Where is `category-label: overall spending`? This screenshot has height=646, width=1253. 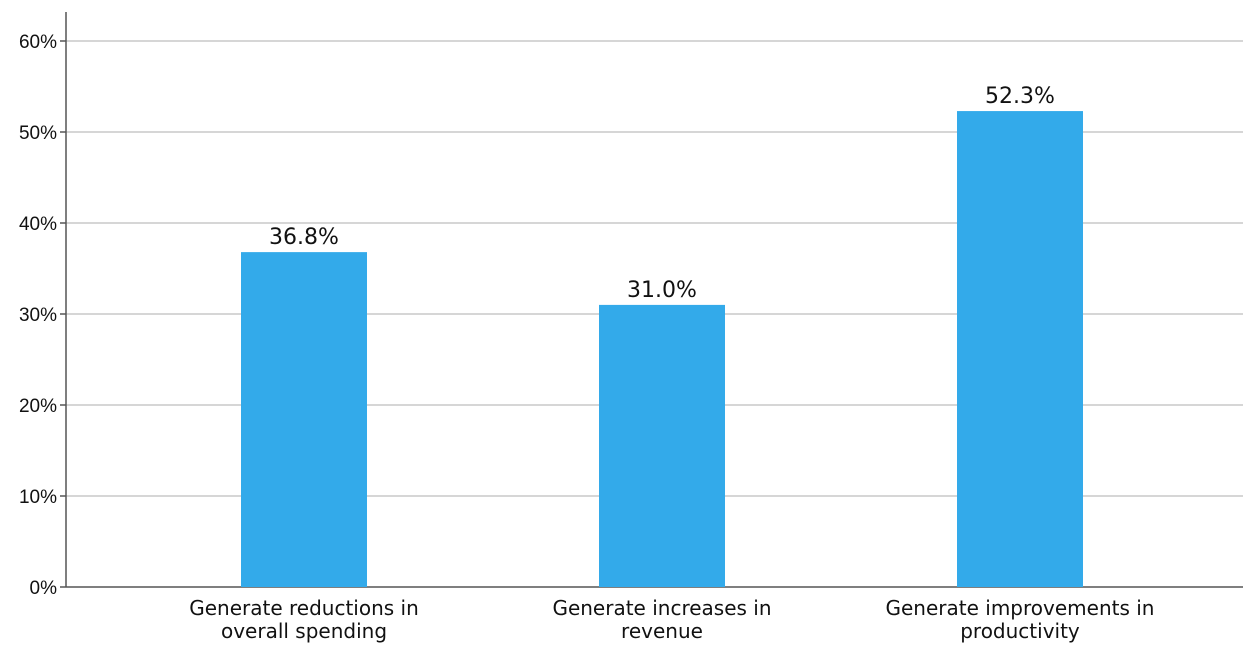 category-label: overall spending is located at coordinates (304, 631).